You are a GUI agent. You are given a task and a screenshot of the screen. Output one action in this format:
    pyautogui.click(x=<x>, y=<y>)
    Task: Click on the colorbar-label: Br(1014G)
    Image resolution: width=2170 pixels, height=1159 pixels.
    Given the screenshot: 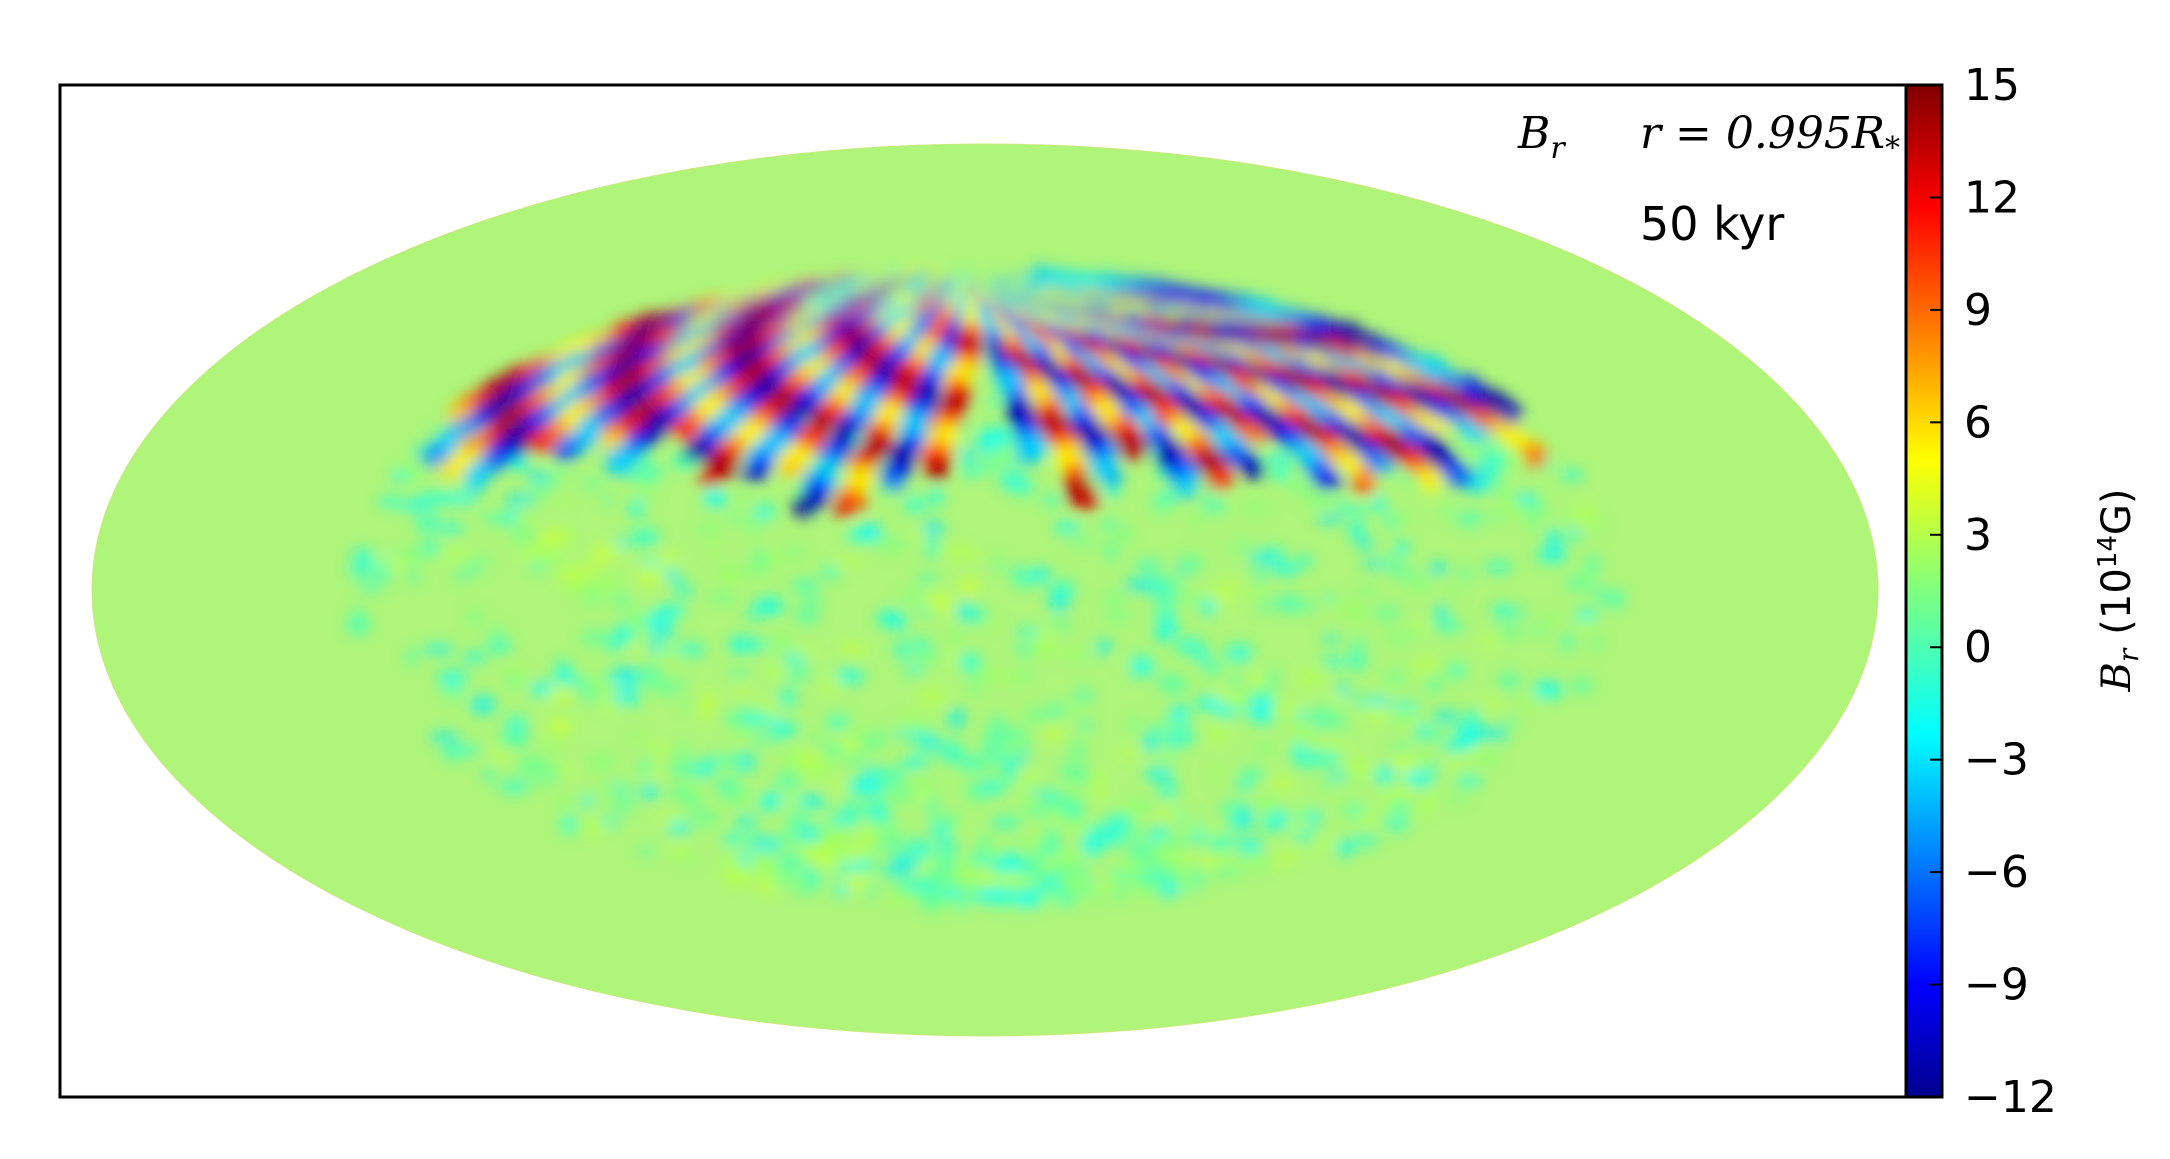 What is the action you would take?
    pyautogui.click(x=2119, y=590)
    